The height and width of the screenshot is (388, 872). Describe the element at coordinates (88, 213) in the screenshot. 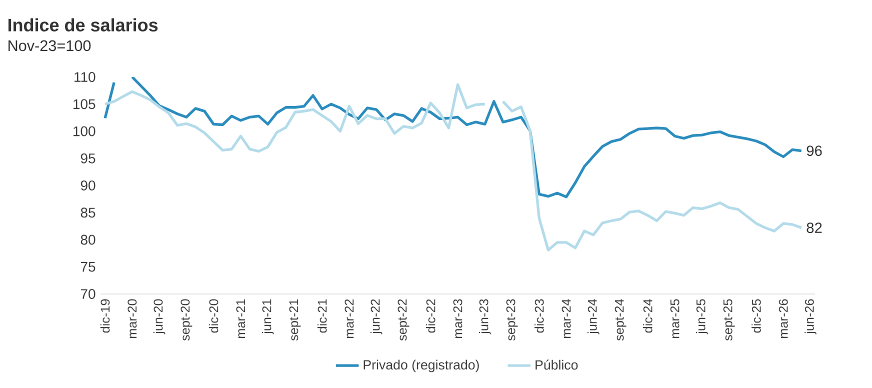

I see `y-tick-label: 85` at that location.